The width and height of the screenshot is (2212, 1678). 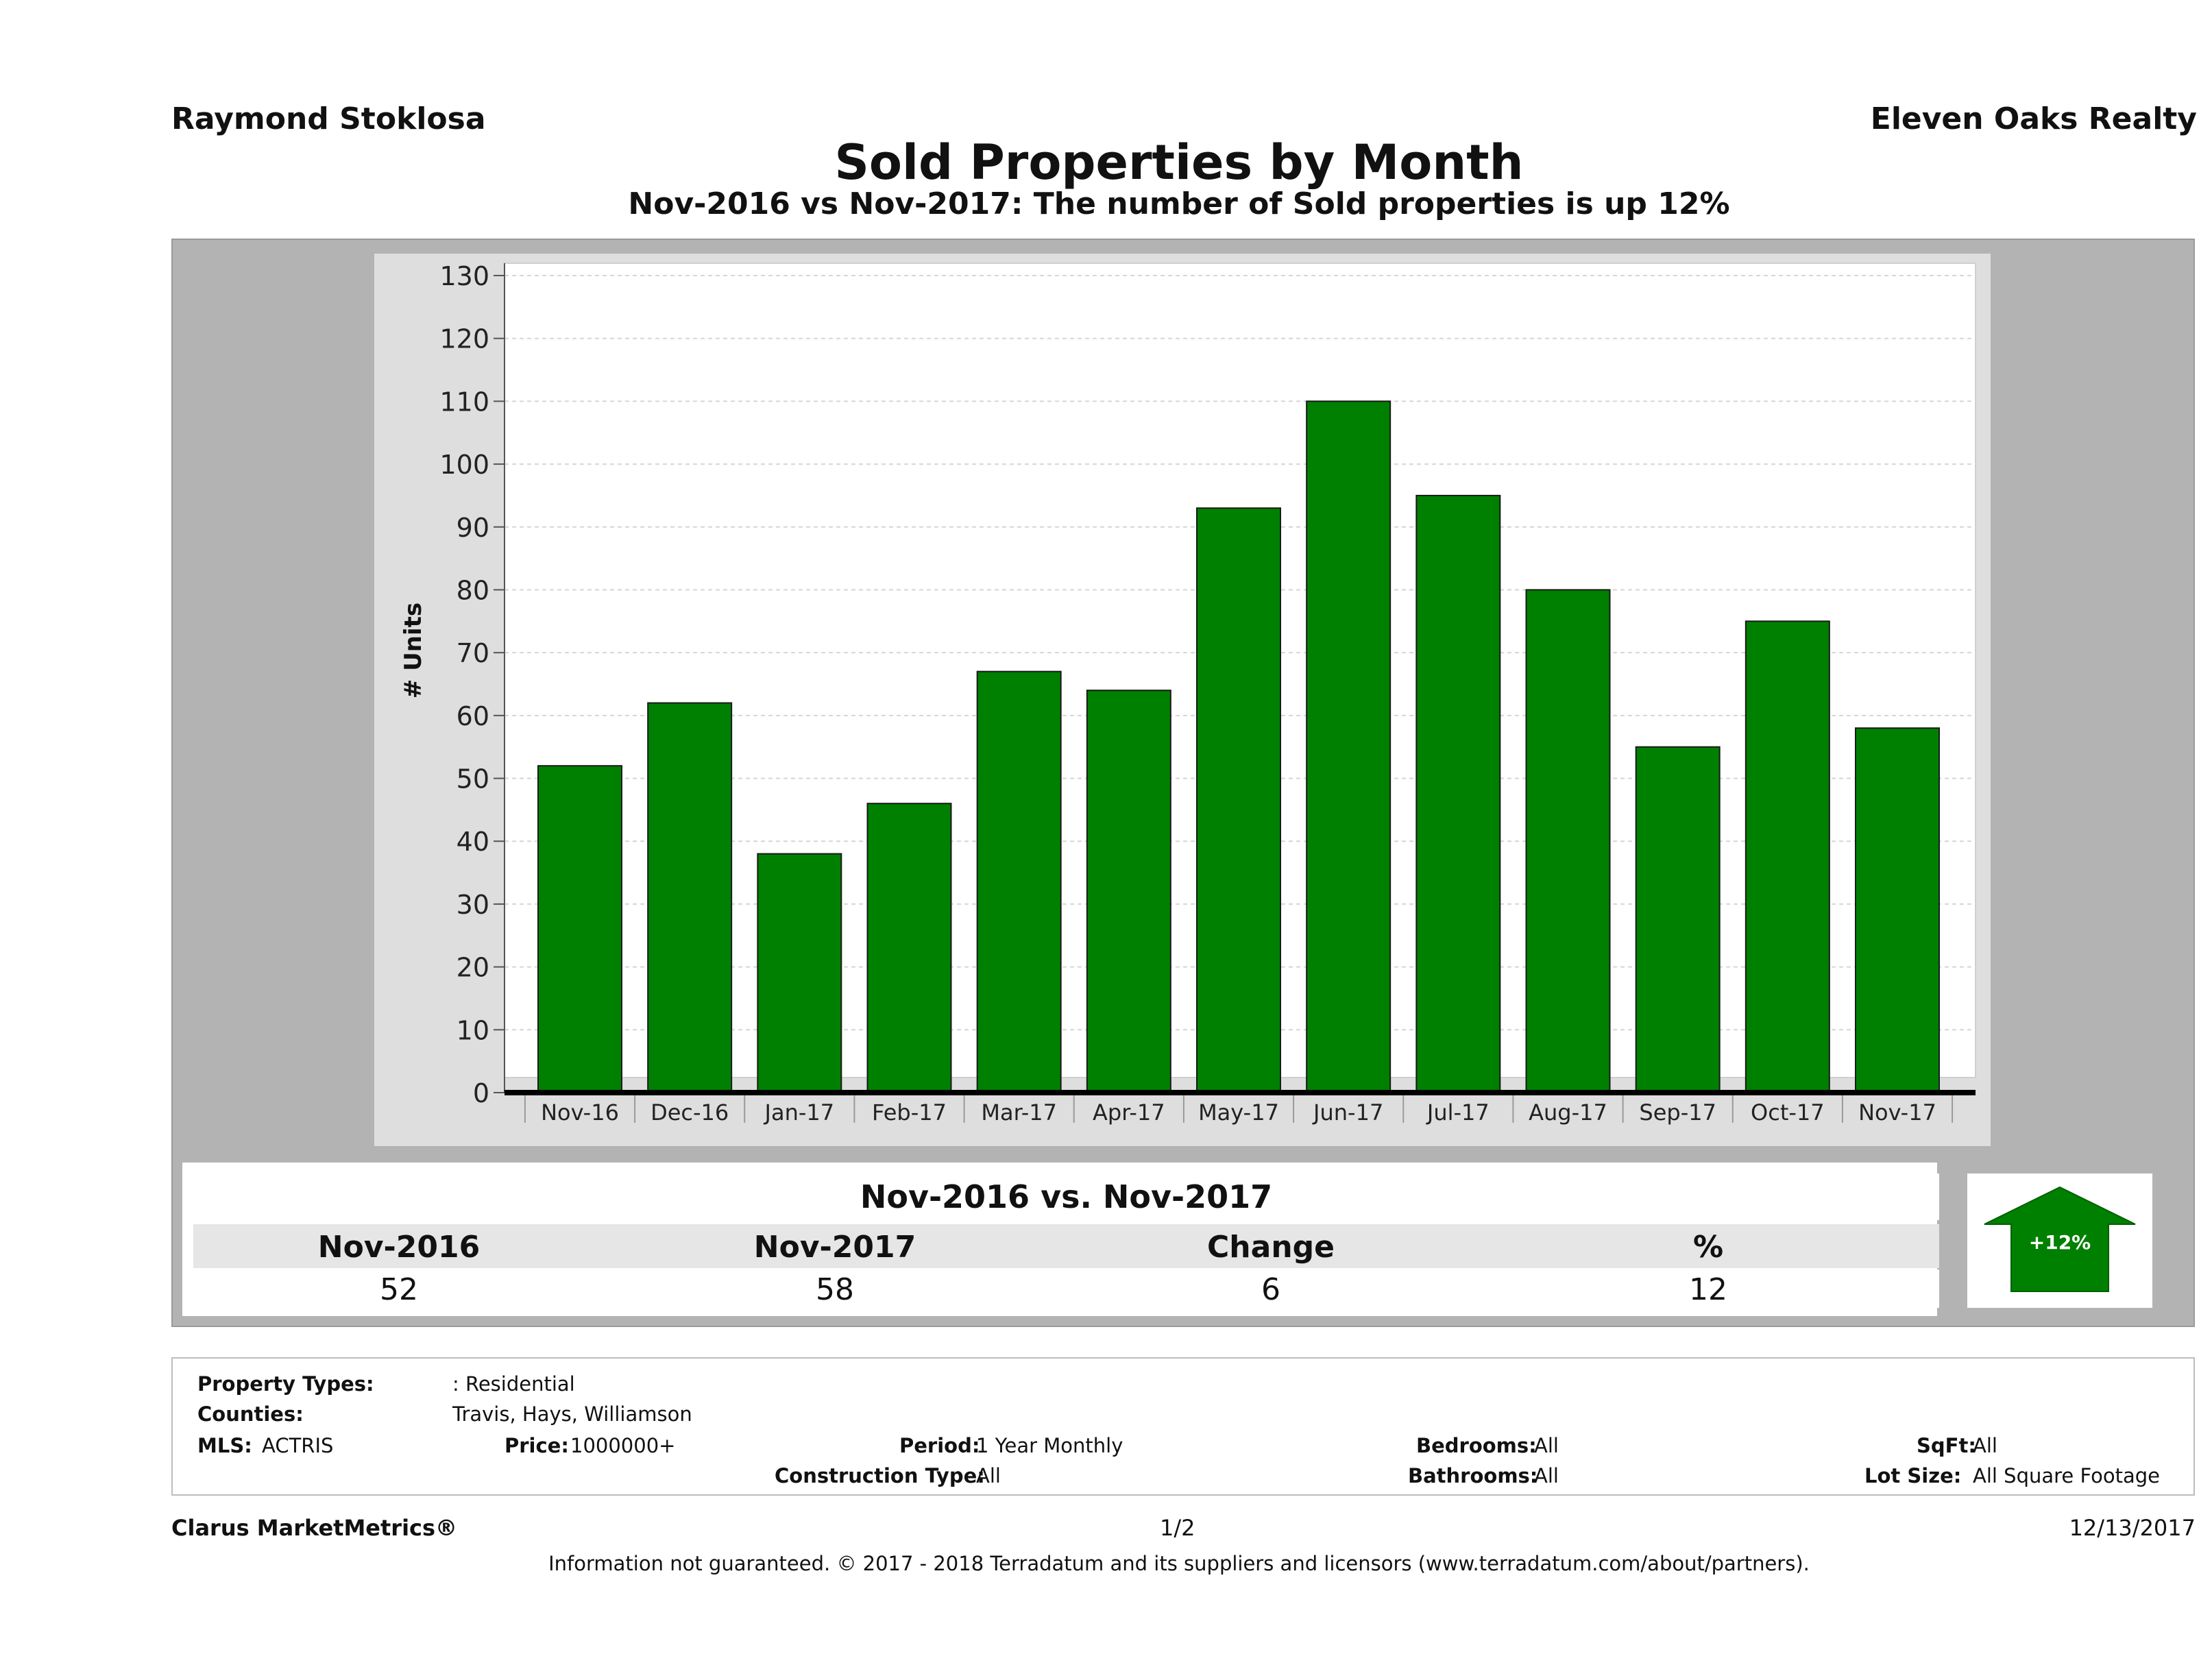 What do you see at coordinates (464, 339) in the screenshot?
I see `y-tick-label: 120` at bounding box center [464, 339].